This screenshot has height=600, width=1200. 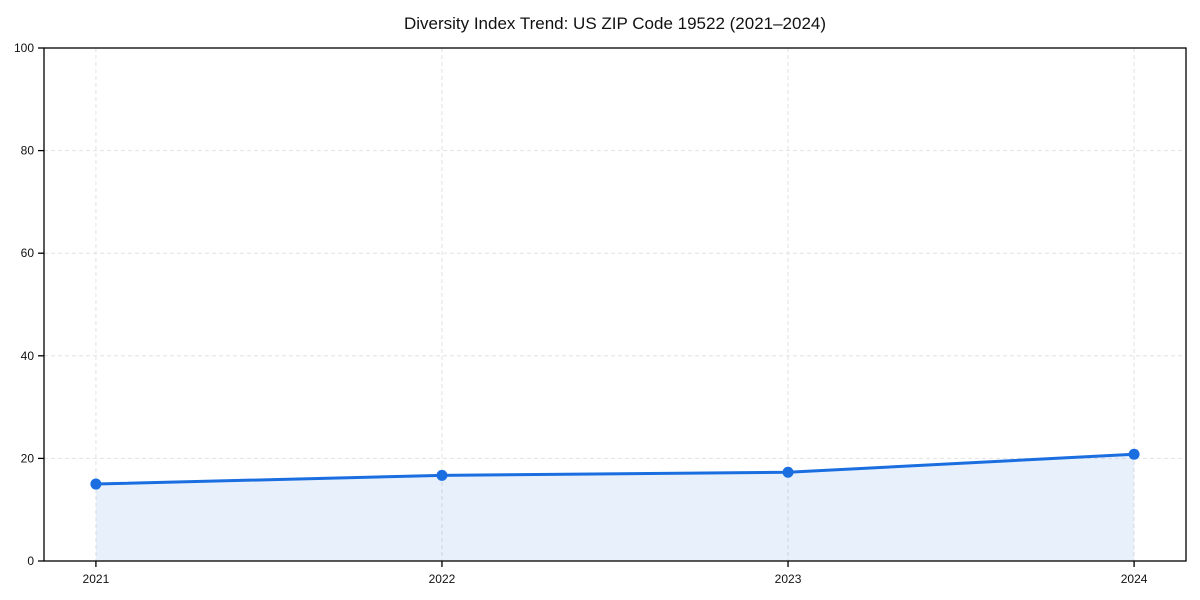 I want to click on y-tick-label: 100, so click(x=24, y=48).